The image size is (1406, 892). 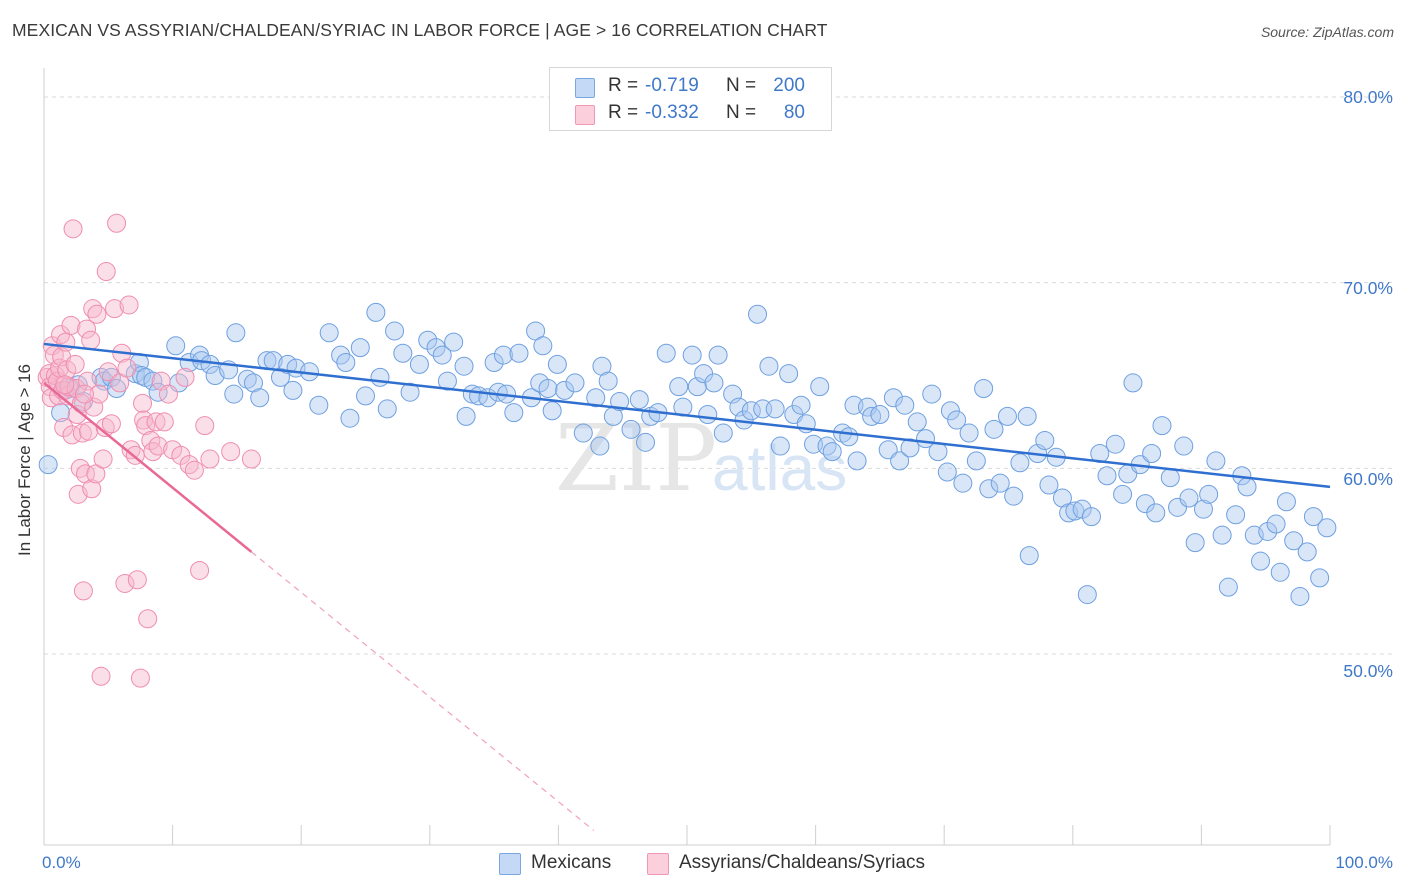 What do you see at coordinates (148, 467) in the screenshot?
I see `assyrian-trend-line` at bounding box center [148, 467].